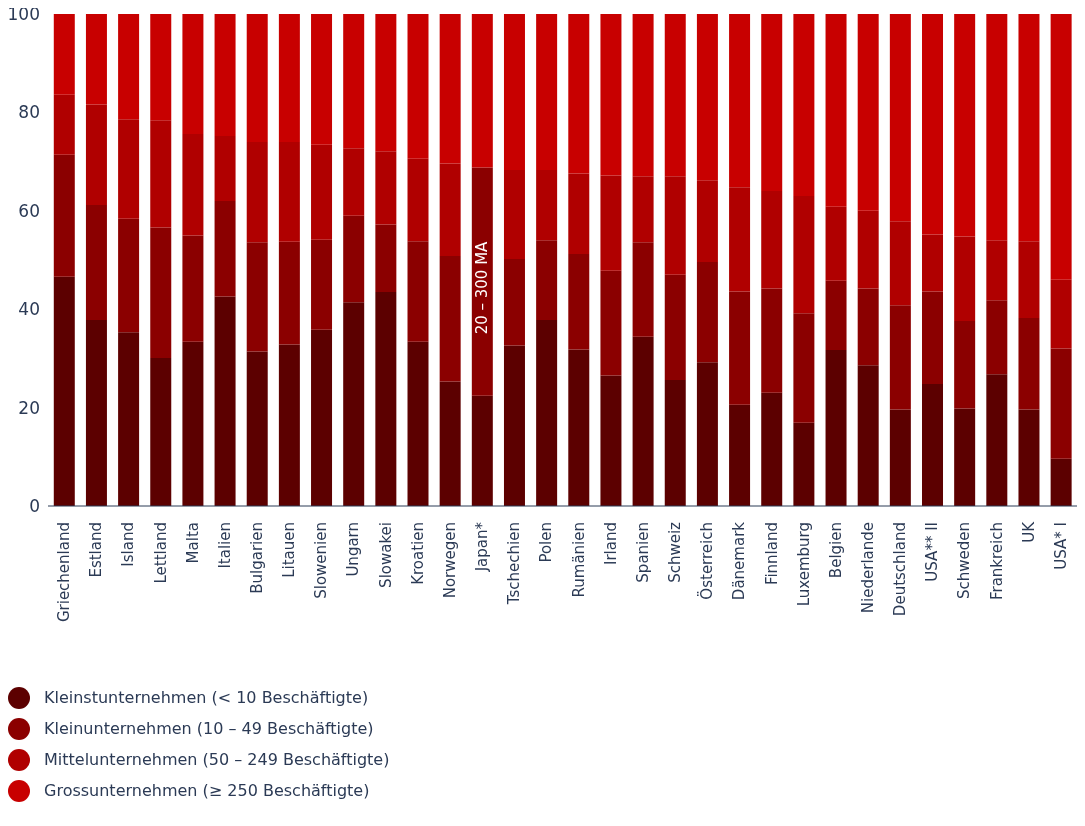  I want to click on x-tick-label: Spanien, so click(642, 552).